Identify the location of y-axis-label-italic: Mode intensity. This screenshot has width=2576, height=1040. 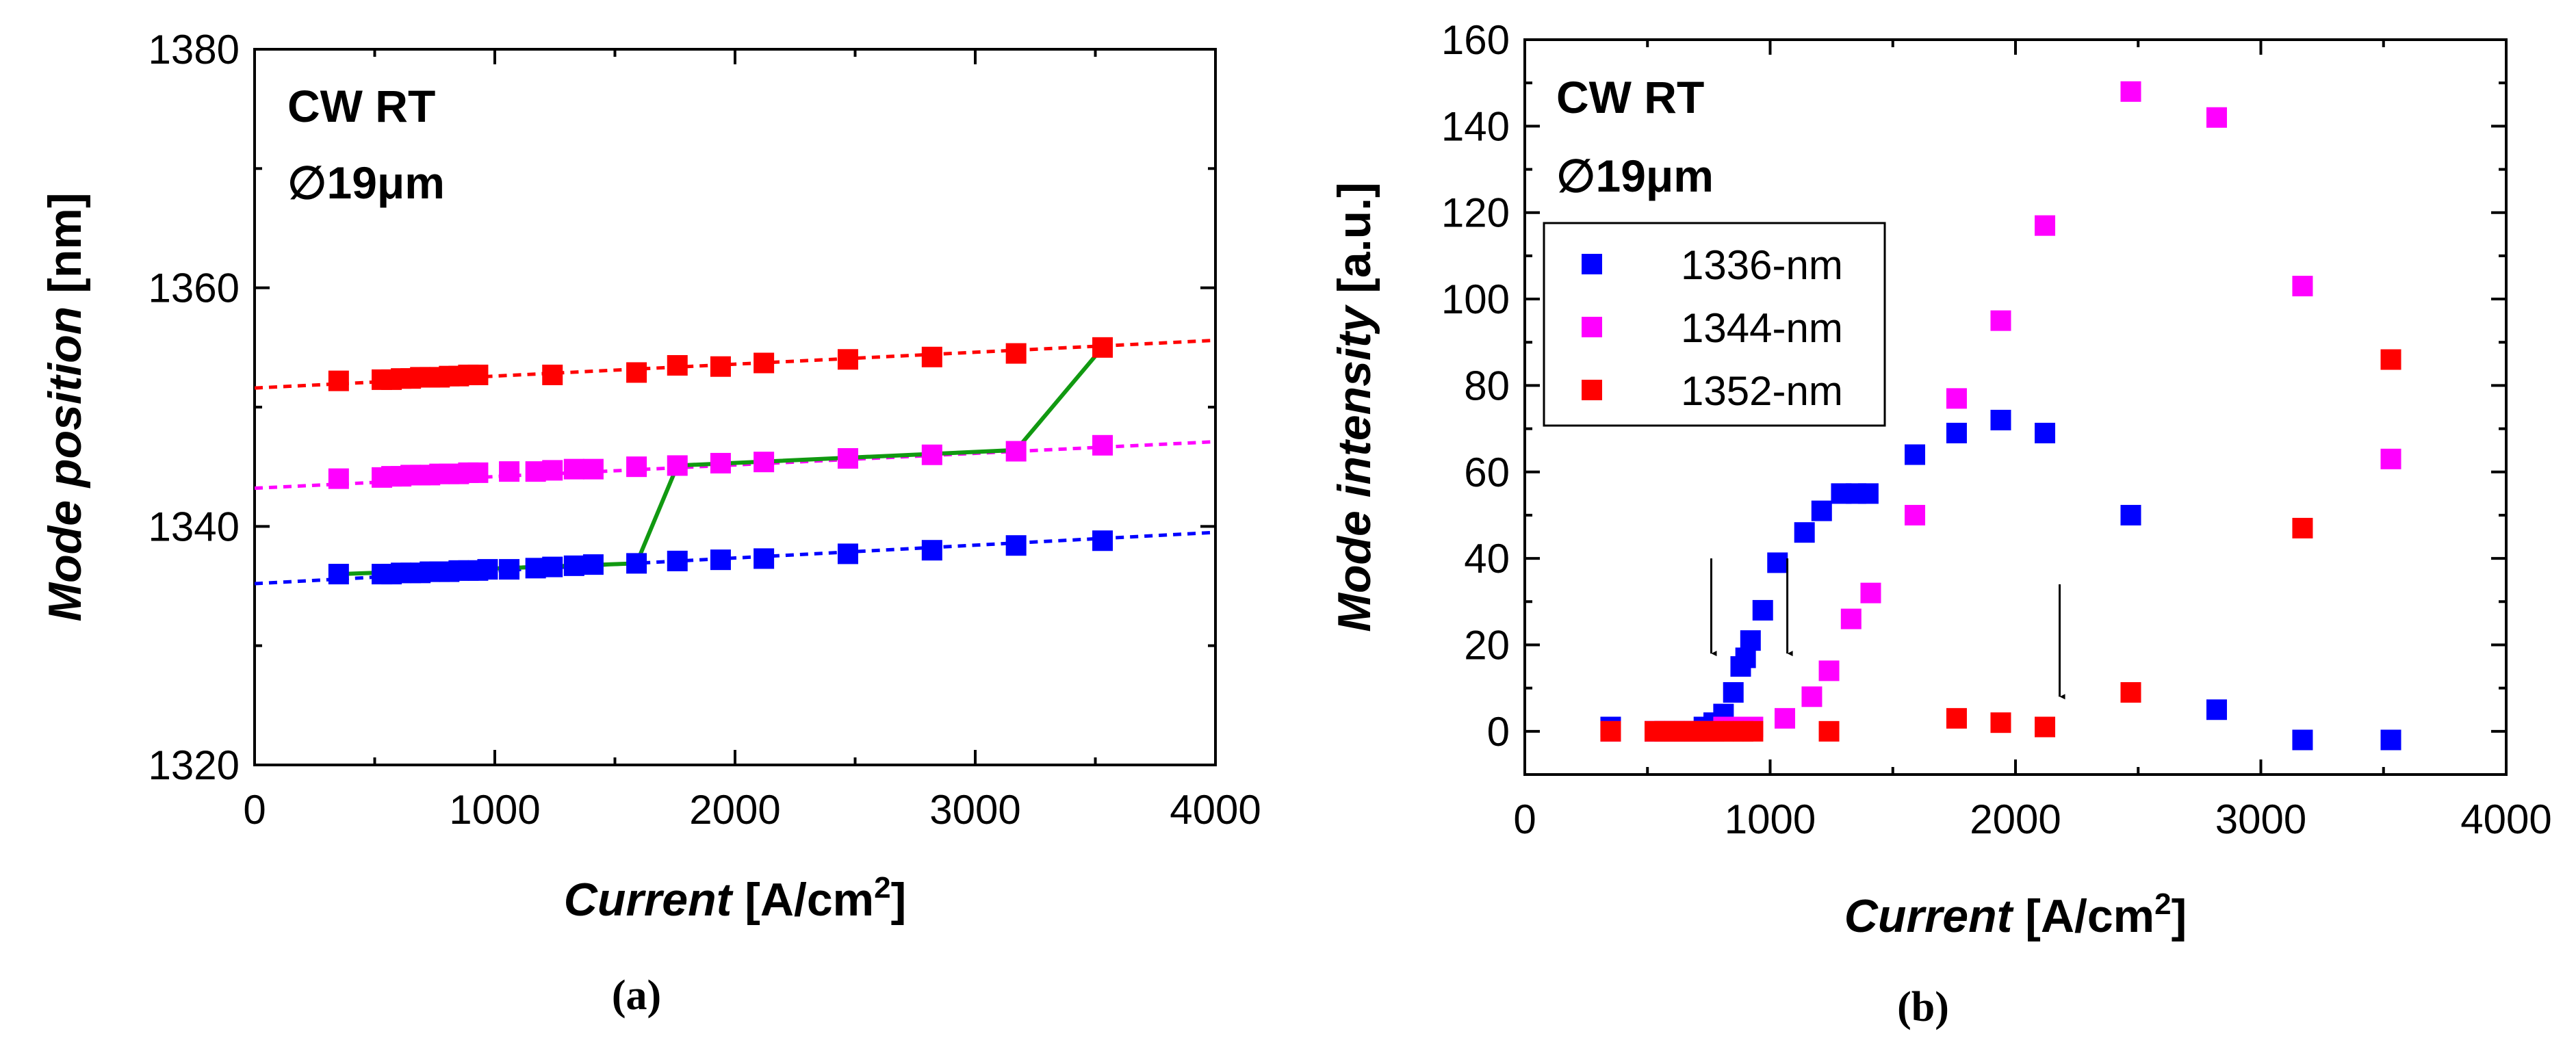
(1354, 468).